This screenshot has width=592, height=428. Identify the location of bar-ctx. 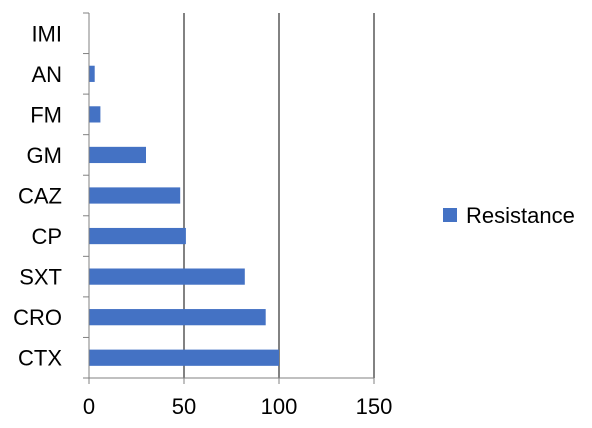
(184, 357).